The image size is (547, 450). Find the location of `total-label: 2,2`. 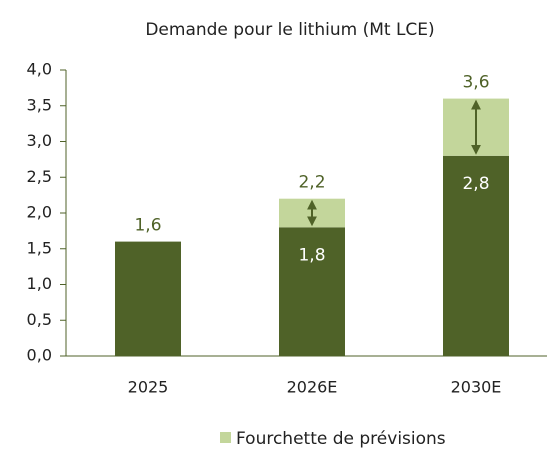

total-label: 2,2 is located at coordinates (311, 183).